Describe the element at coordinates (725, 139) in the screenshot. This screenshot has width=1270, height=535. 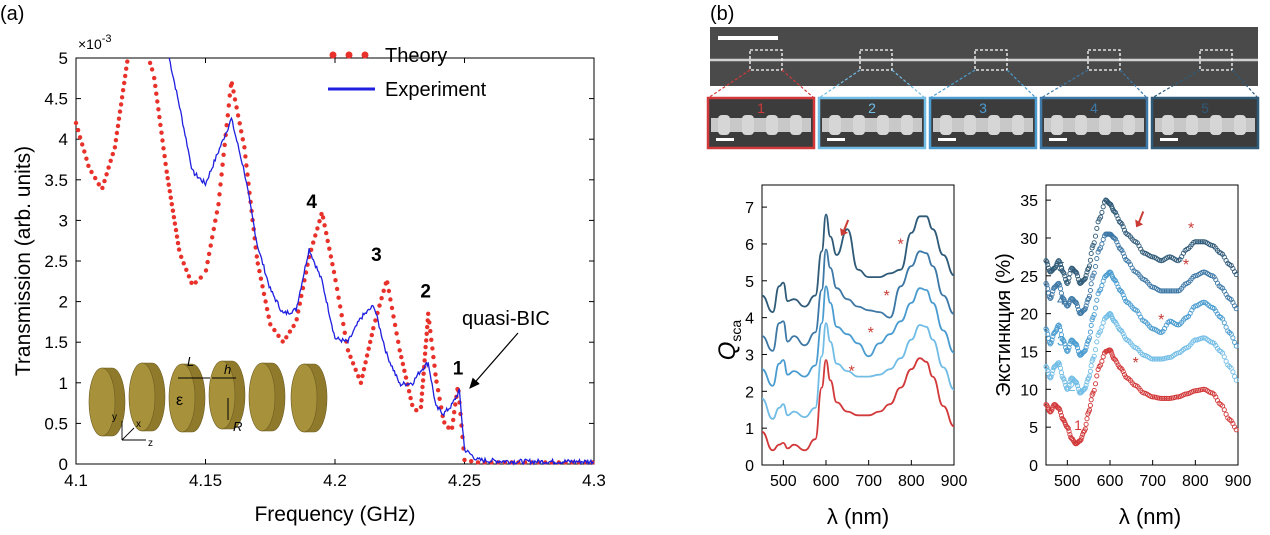
I see `scale-bar-small` at that location.